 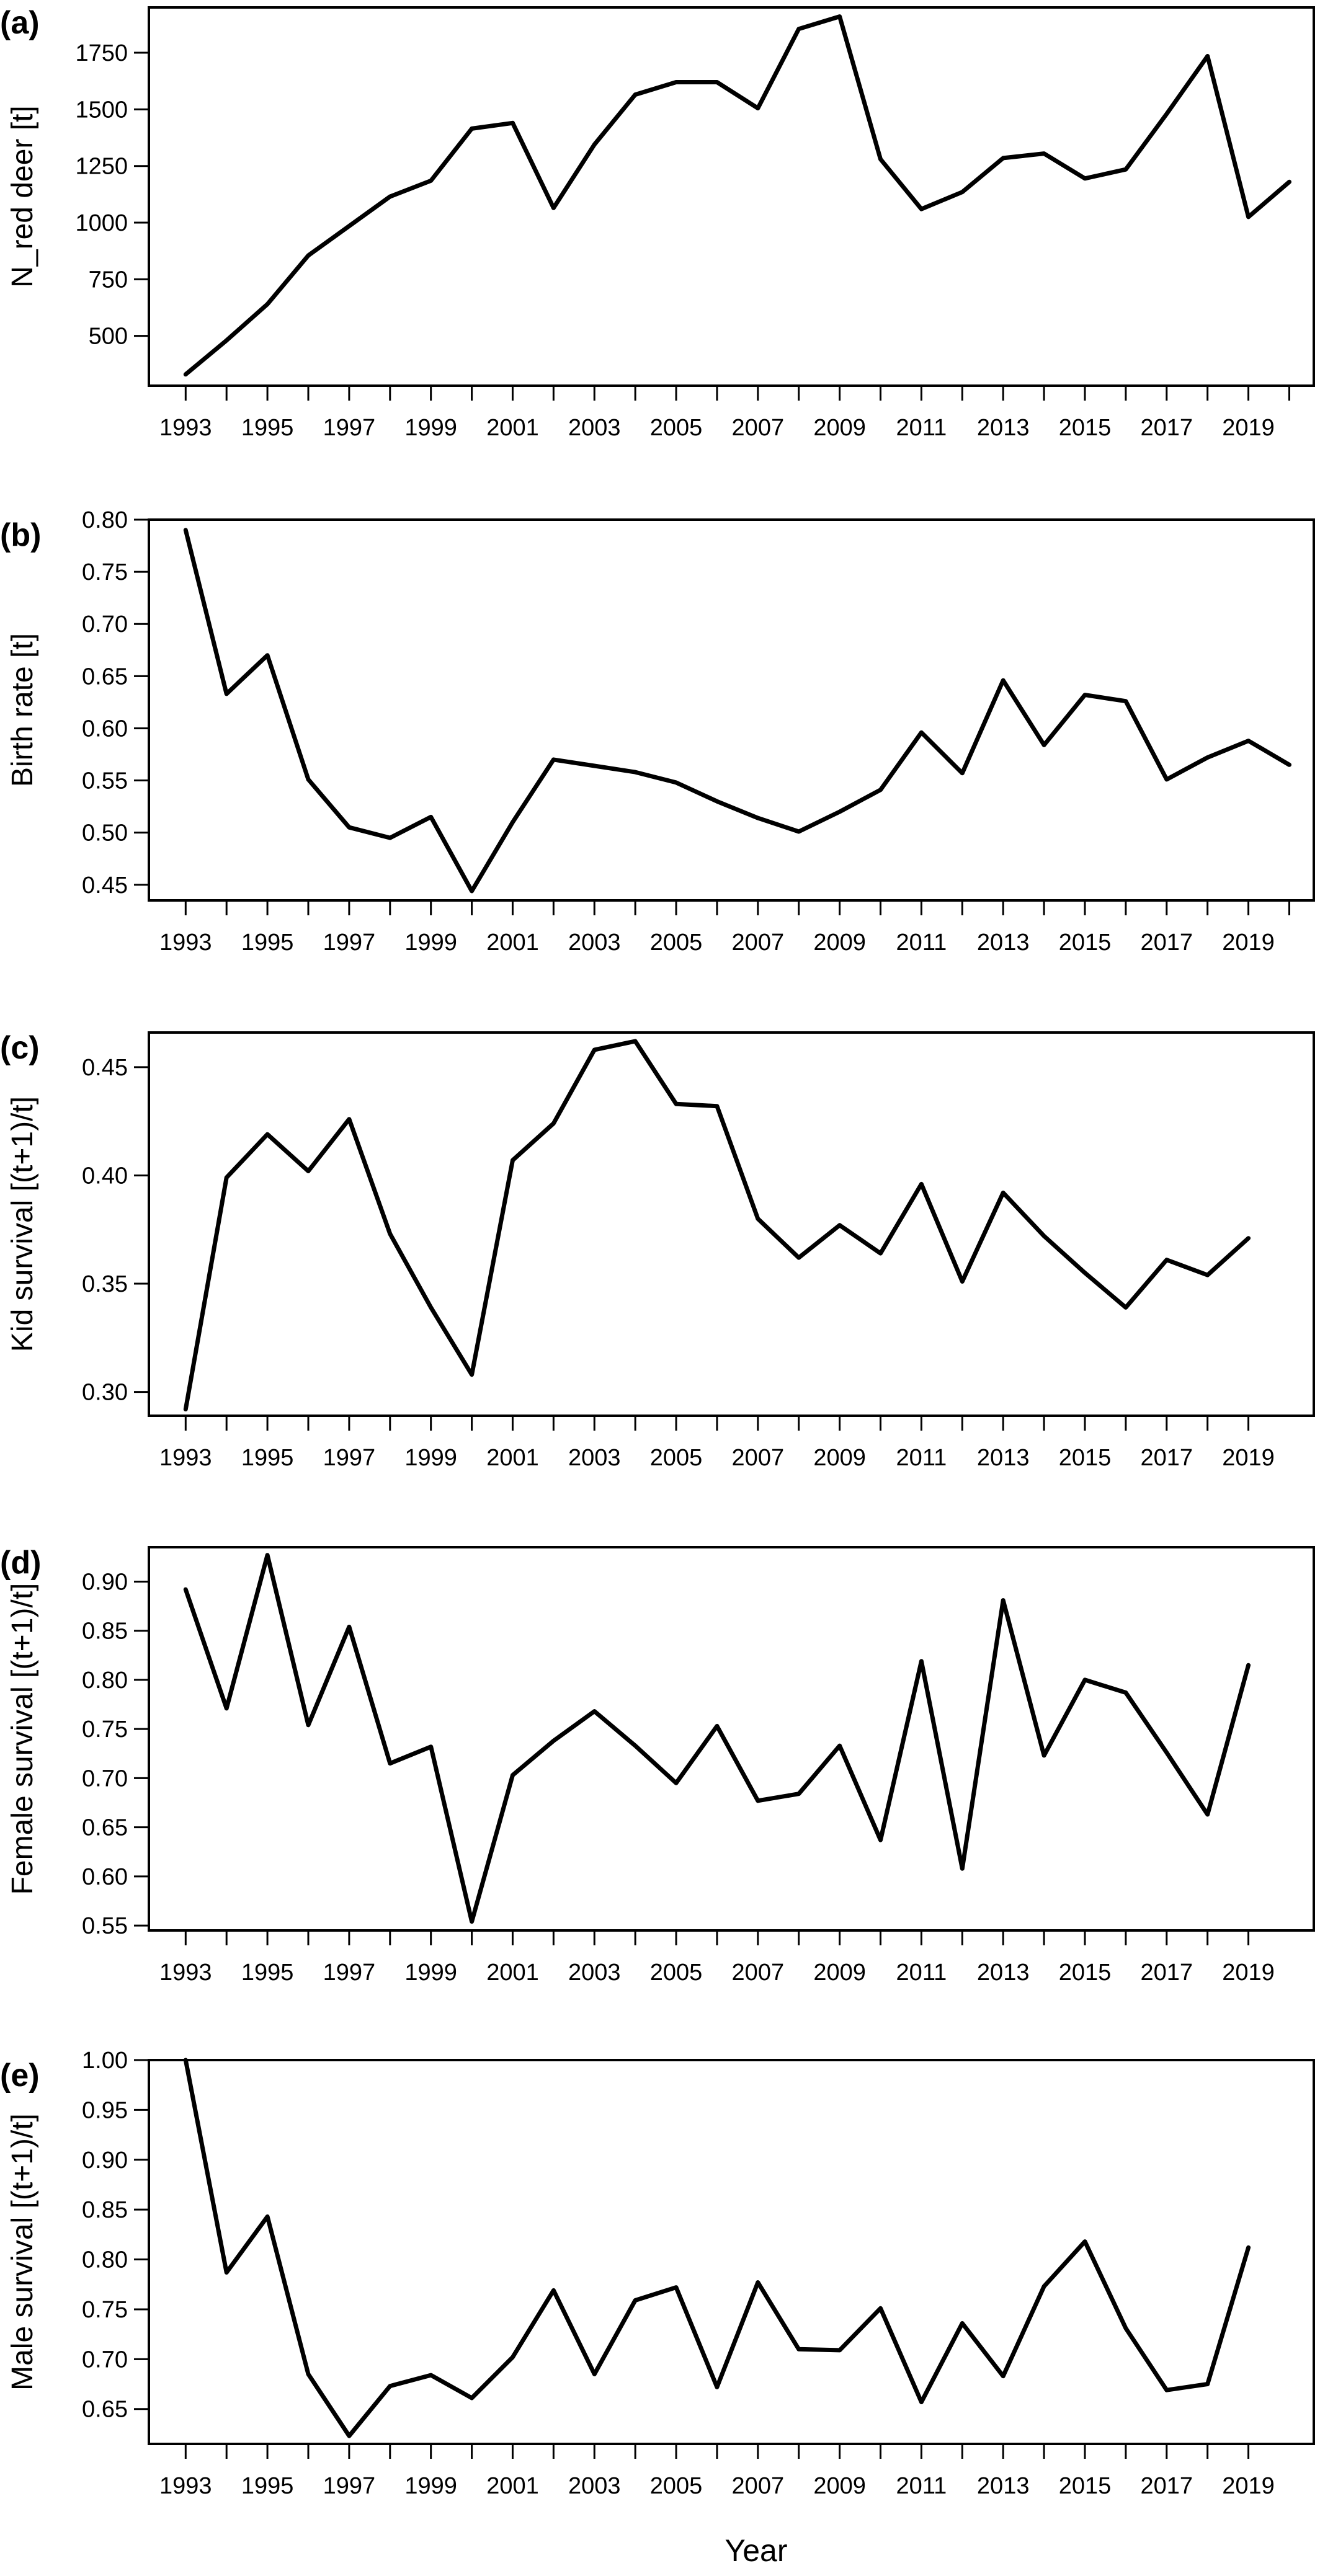 I want to click on y-tick-label: 1000, so click(x=101, y=223).